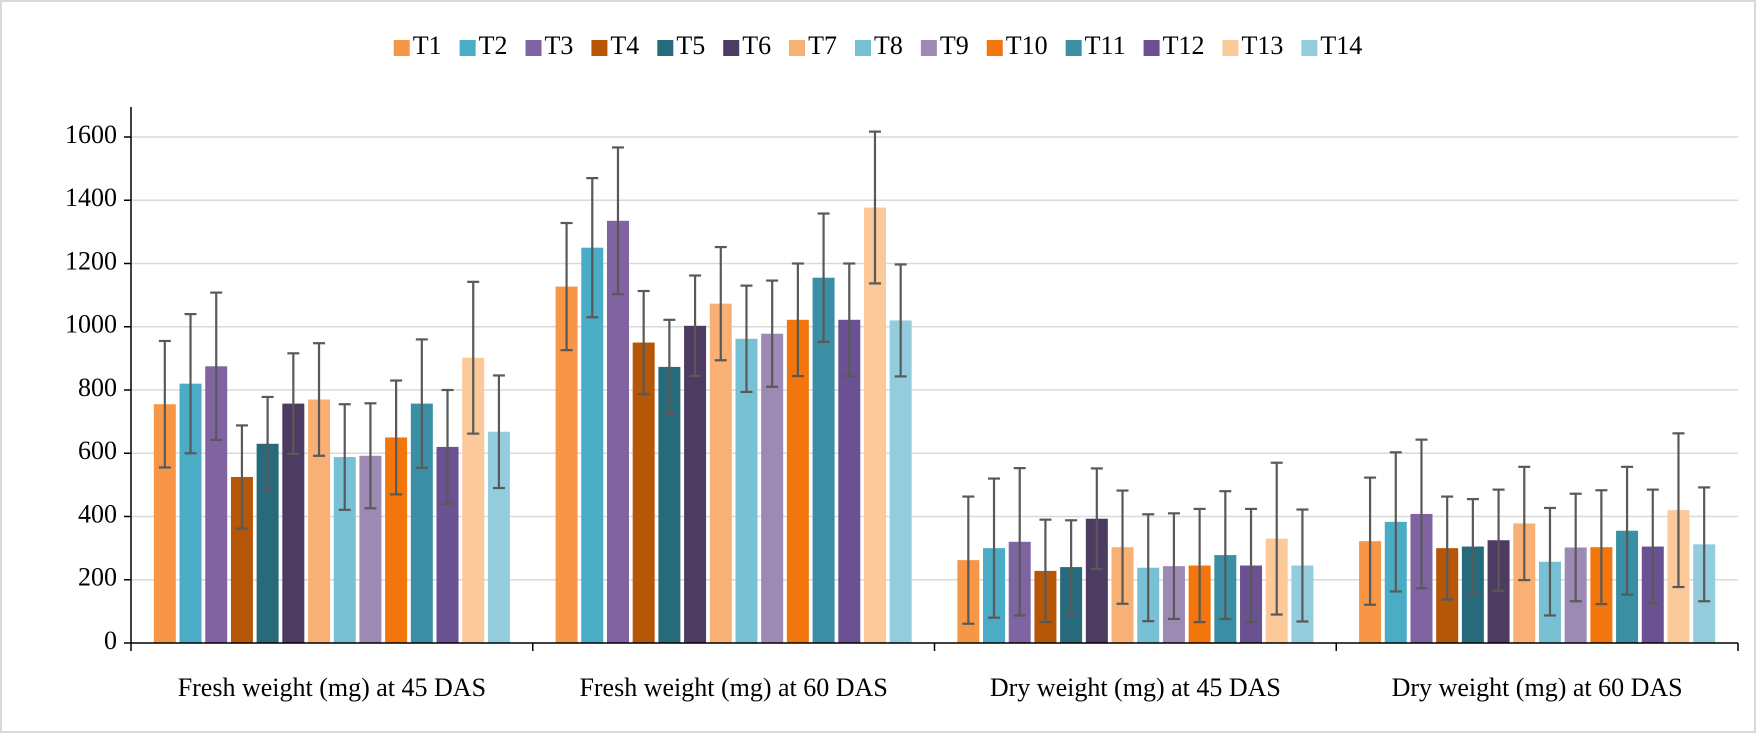 The width and height of the screenshot is (1756, 733). What do you see at coordinates (97, 577) in the screenshot?
I see `y-tick-label: 200` at bounding box center [97, 577].